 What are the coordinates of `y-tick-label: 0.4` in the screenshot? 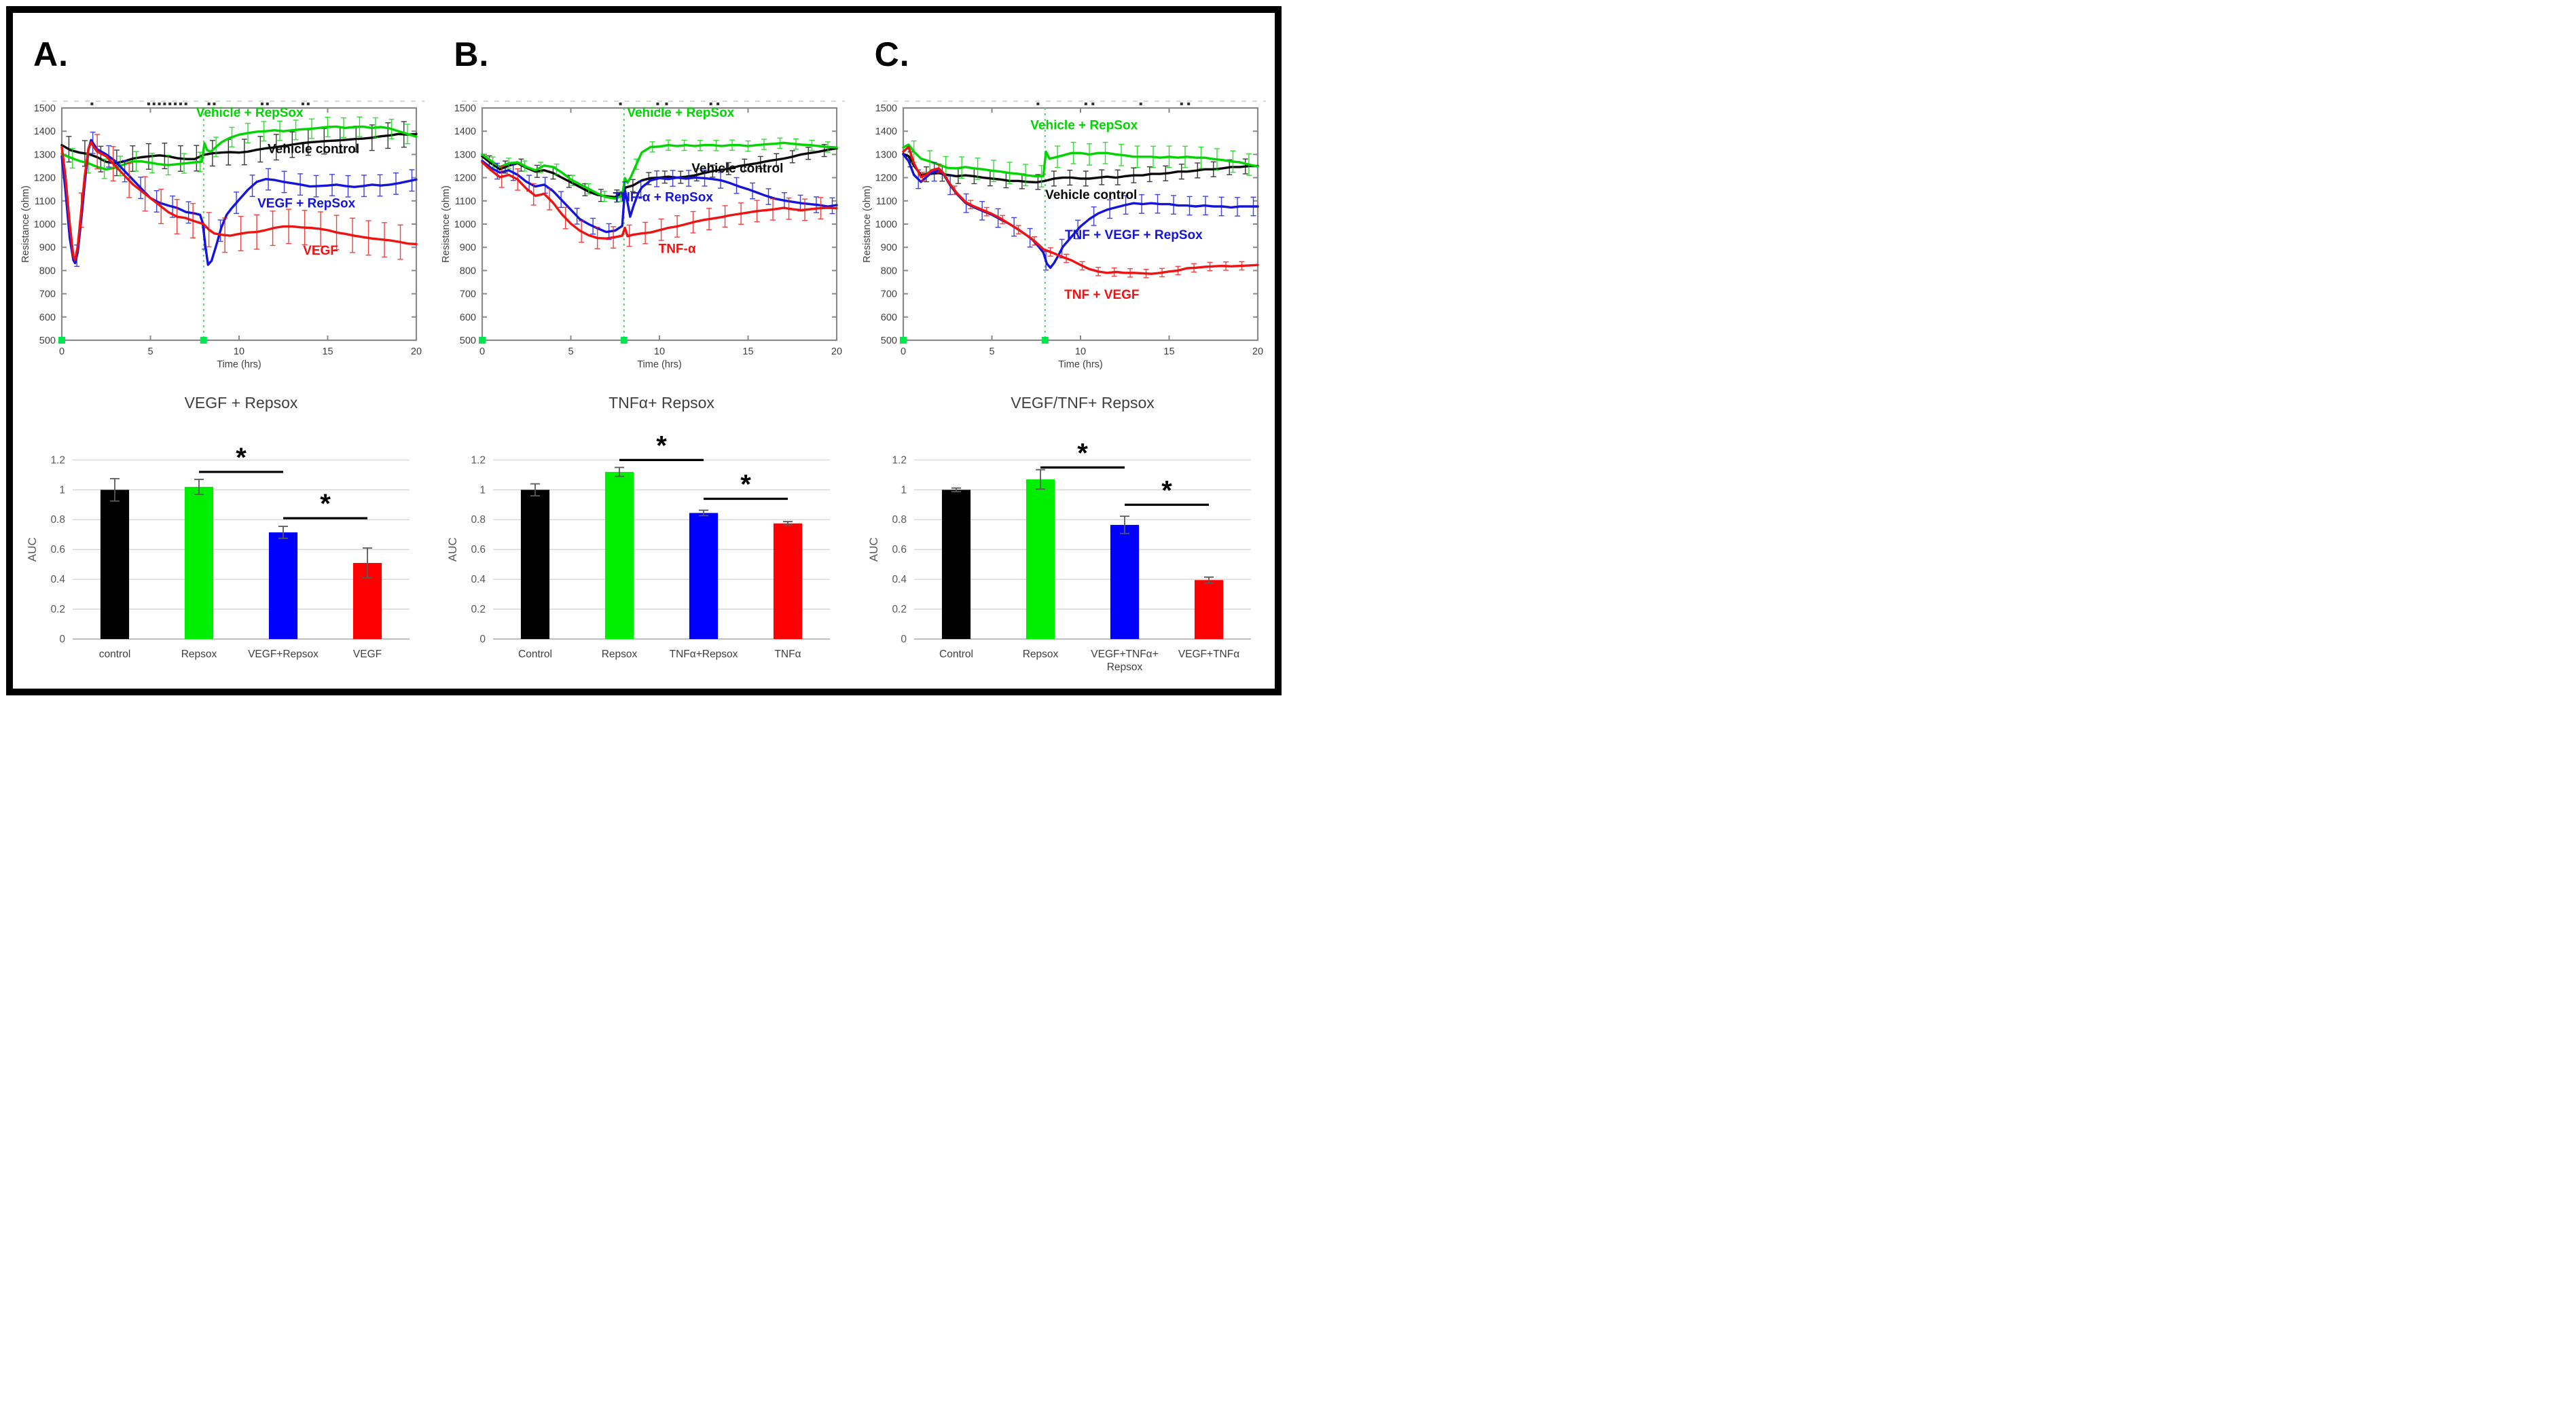 It's located at (478, 579).